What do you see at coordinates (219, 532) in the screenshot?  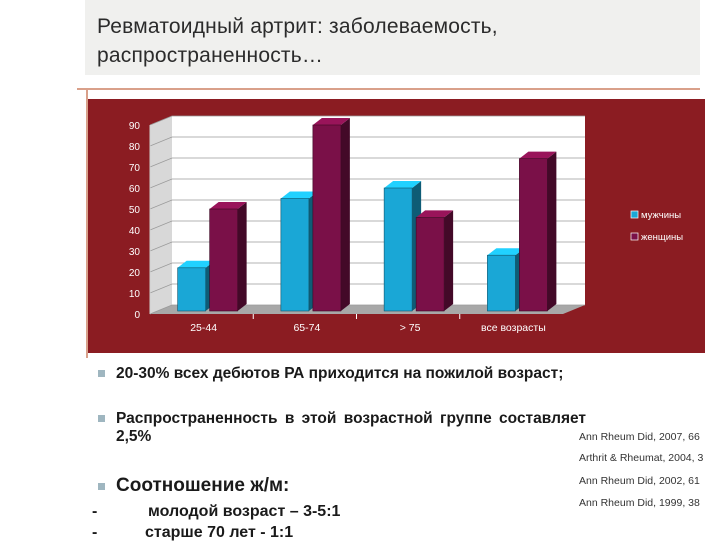 I see `subitem-over-70: старше 70 лет - 1:1` at bounding box center [219, 532].